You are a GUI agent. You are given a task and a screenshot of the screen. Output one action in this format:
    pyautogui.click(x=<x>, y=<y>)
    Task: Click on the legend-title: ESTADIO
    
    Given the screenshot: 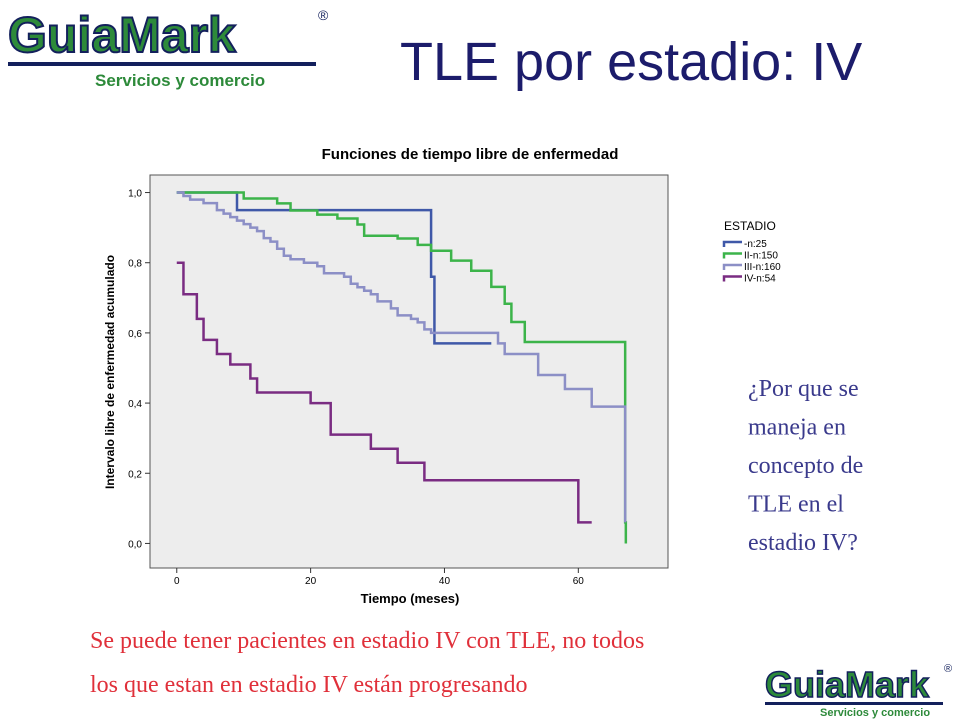 What is the action you would take?
    pyautogui.click(x=750, y=226)
    